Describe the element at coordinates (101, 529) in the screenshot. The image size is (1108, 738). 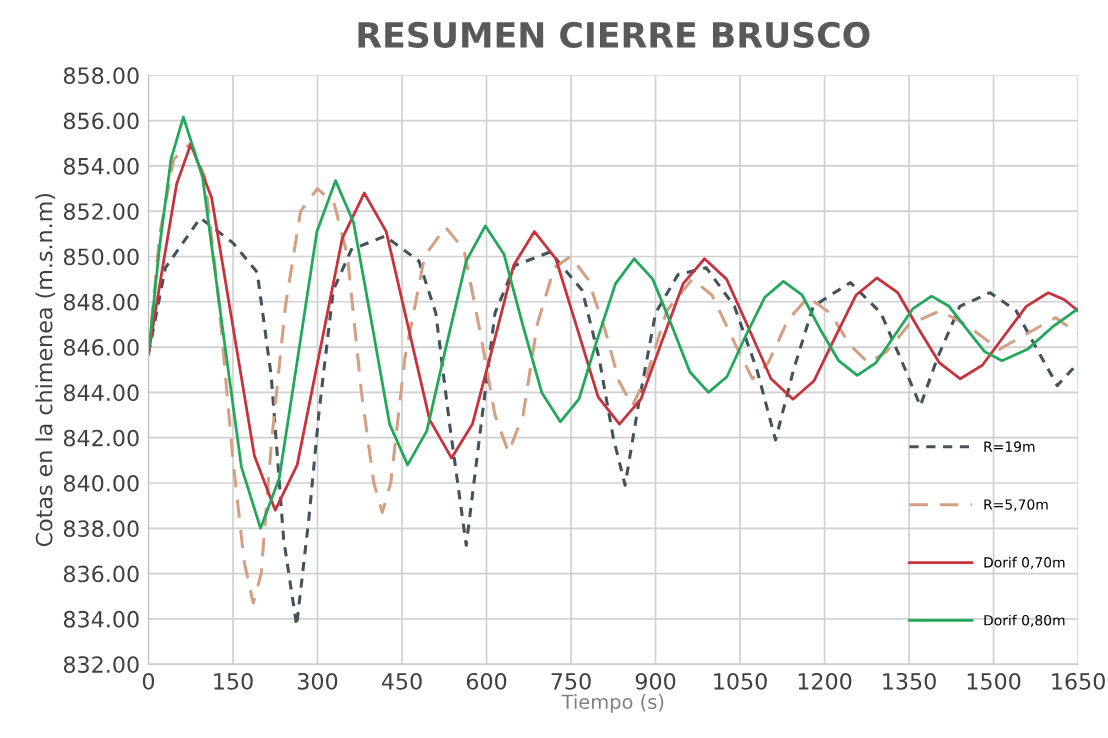
I see `y-tick-label: 838.00` at that location.